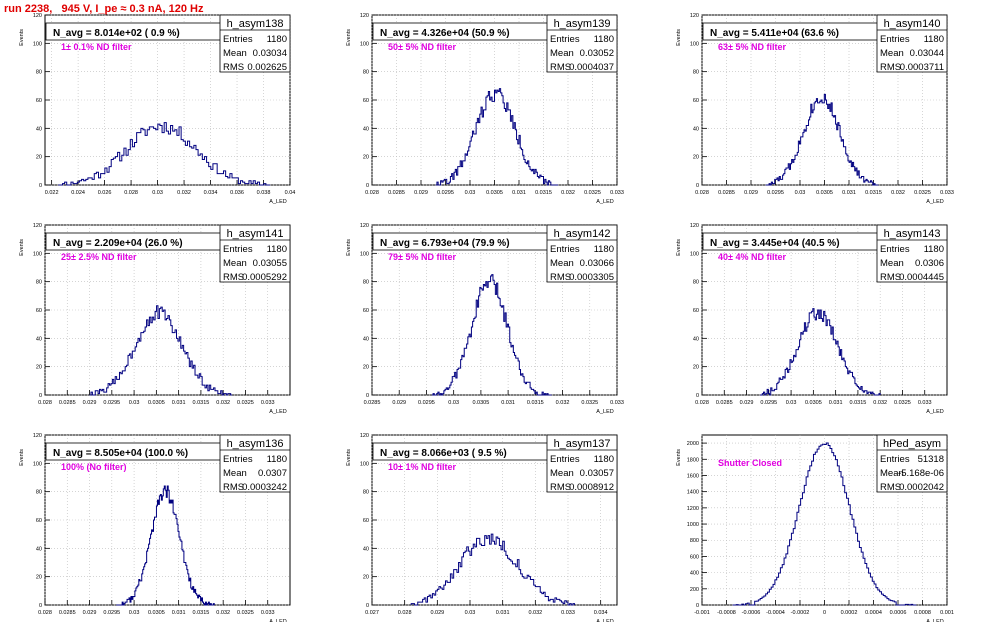  Describe the element at coordinates (597, 53) in the screenshot. I see `stats-value: 0.03052` at that location.